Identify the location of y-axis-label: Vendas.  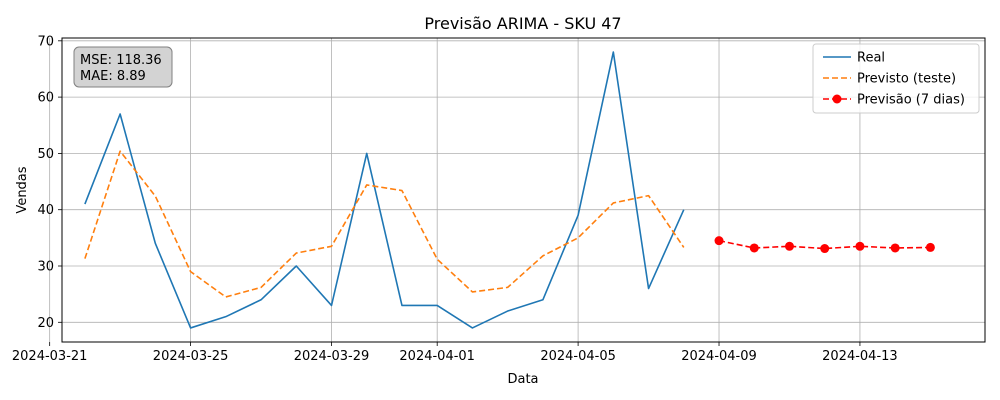
(22, 189).